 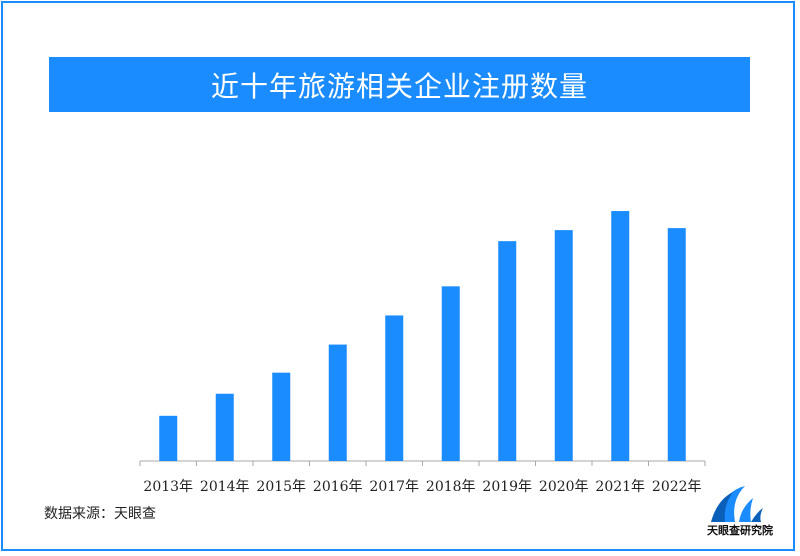 I want to click on x-tick-label: 2015年, so click(x=281, y=487).